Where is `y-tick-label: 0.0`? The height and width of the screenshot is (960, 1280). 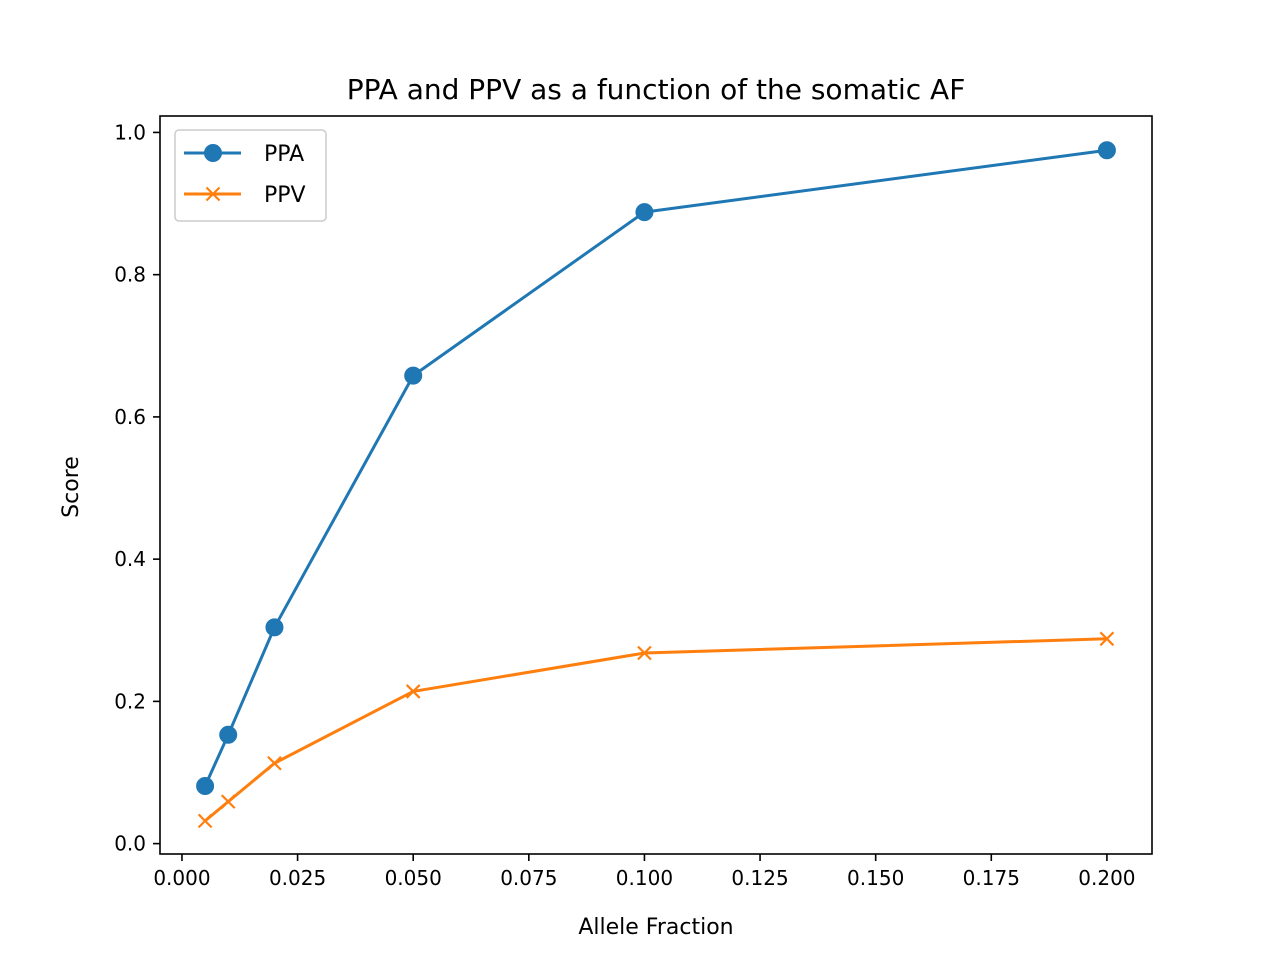 y-tick-label: 0.0 is located at coordinates (130, 844).